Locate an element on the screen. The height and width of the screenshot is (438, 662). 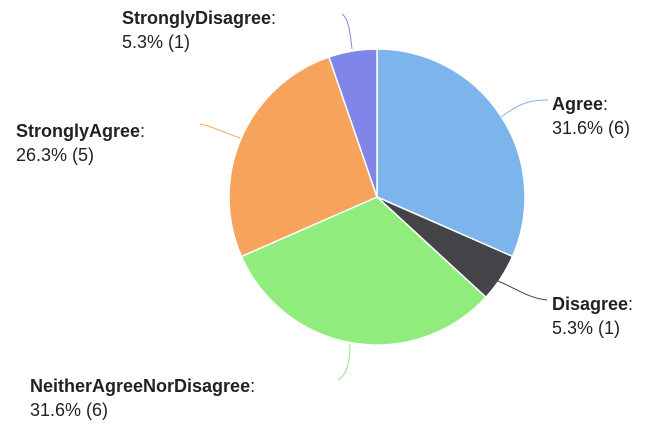
connector-agree is located at coordinates (524, 108).